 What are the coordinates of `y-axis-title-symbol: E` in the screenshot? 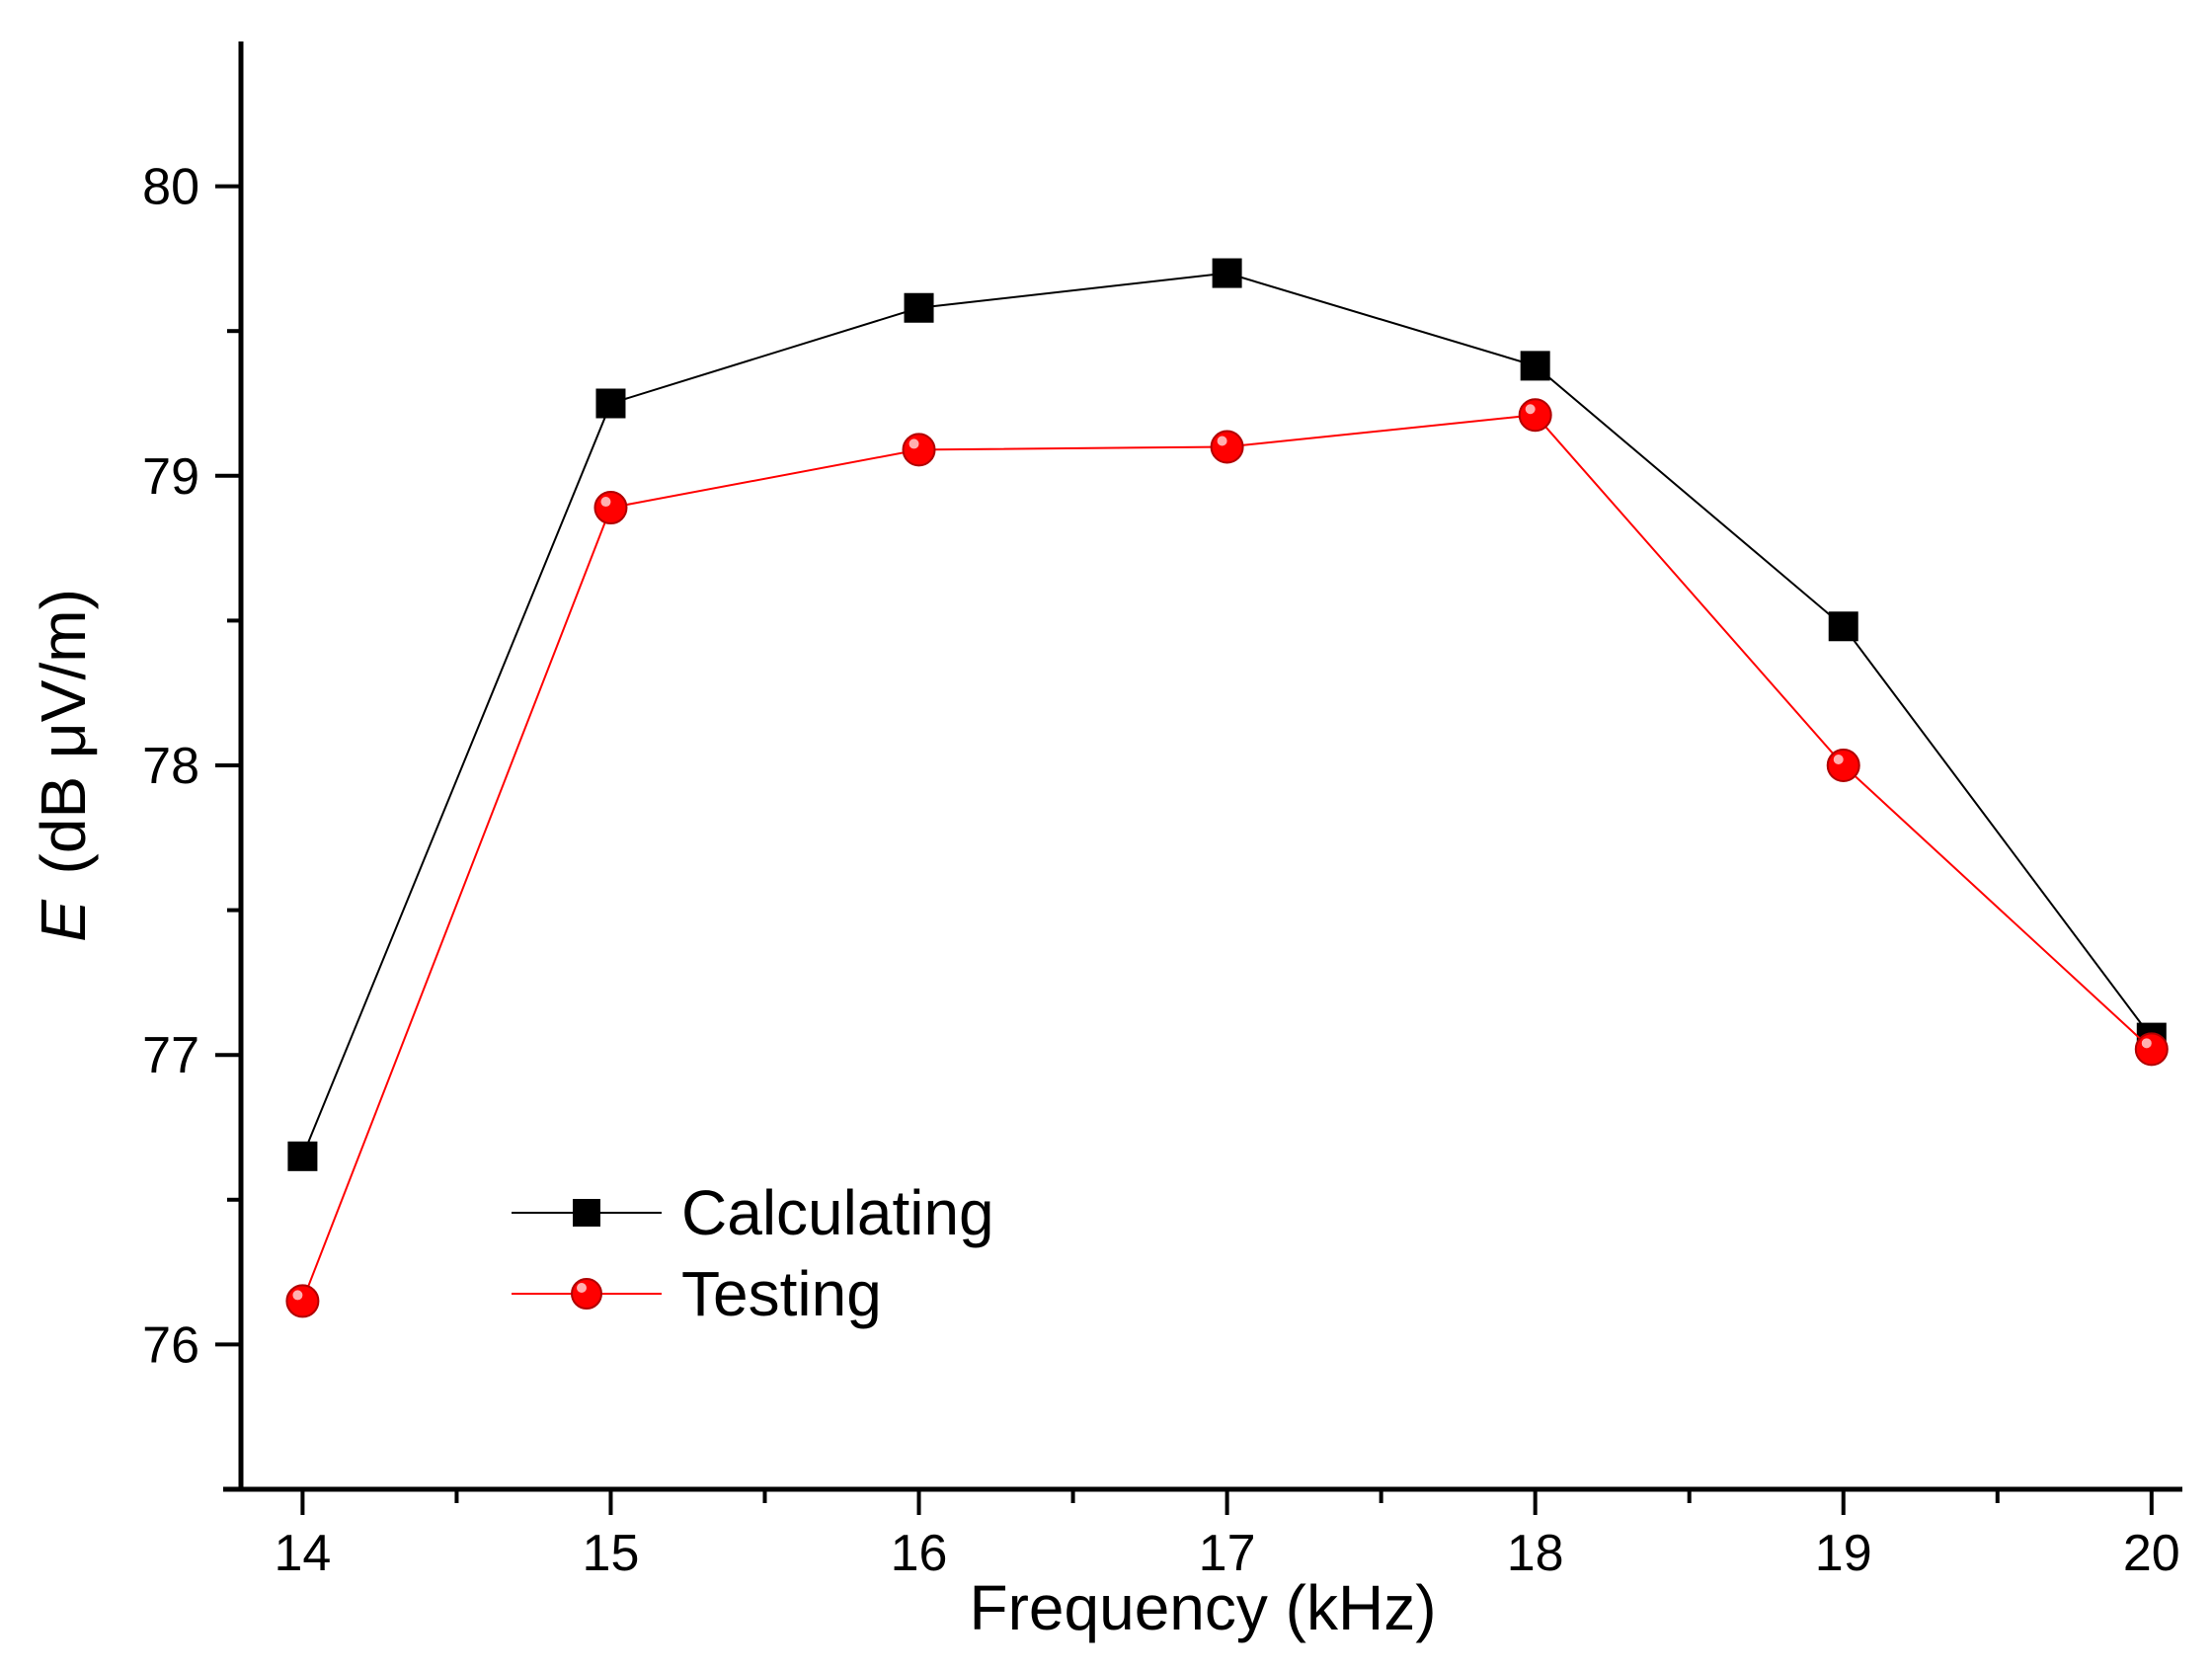 It's located at (64, 920).